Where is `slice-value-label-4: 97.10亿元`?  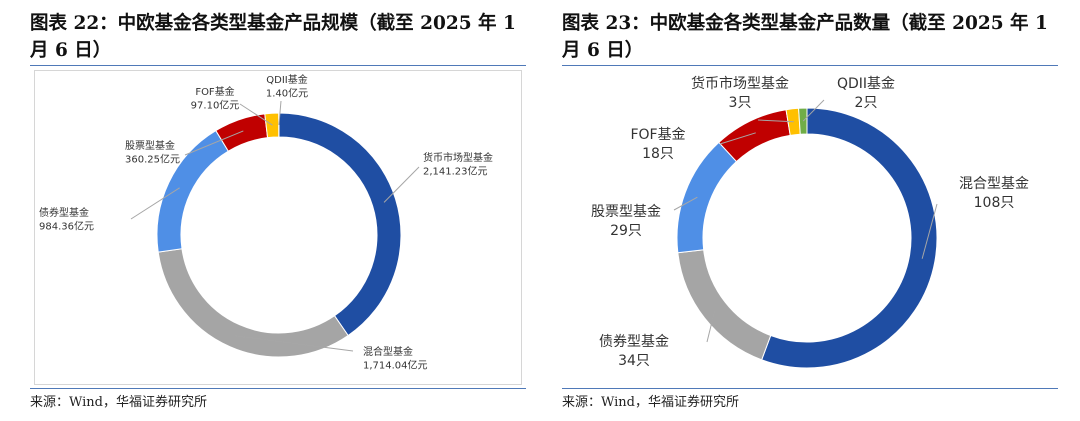
slice-value-label-4: 97.10亿元 is located at coordinates (215, 105).